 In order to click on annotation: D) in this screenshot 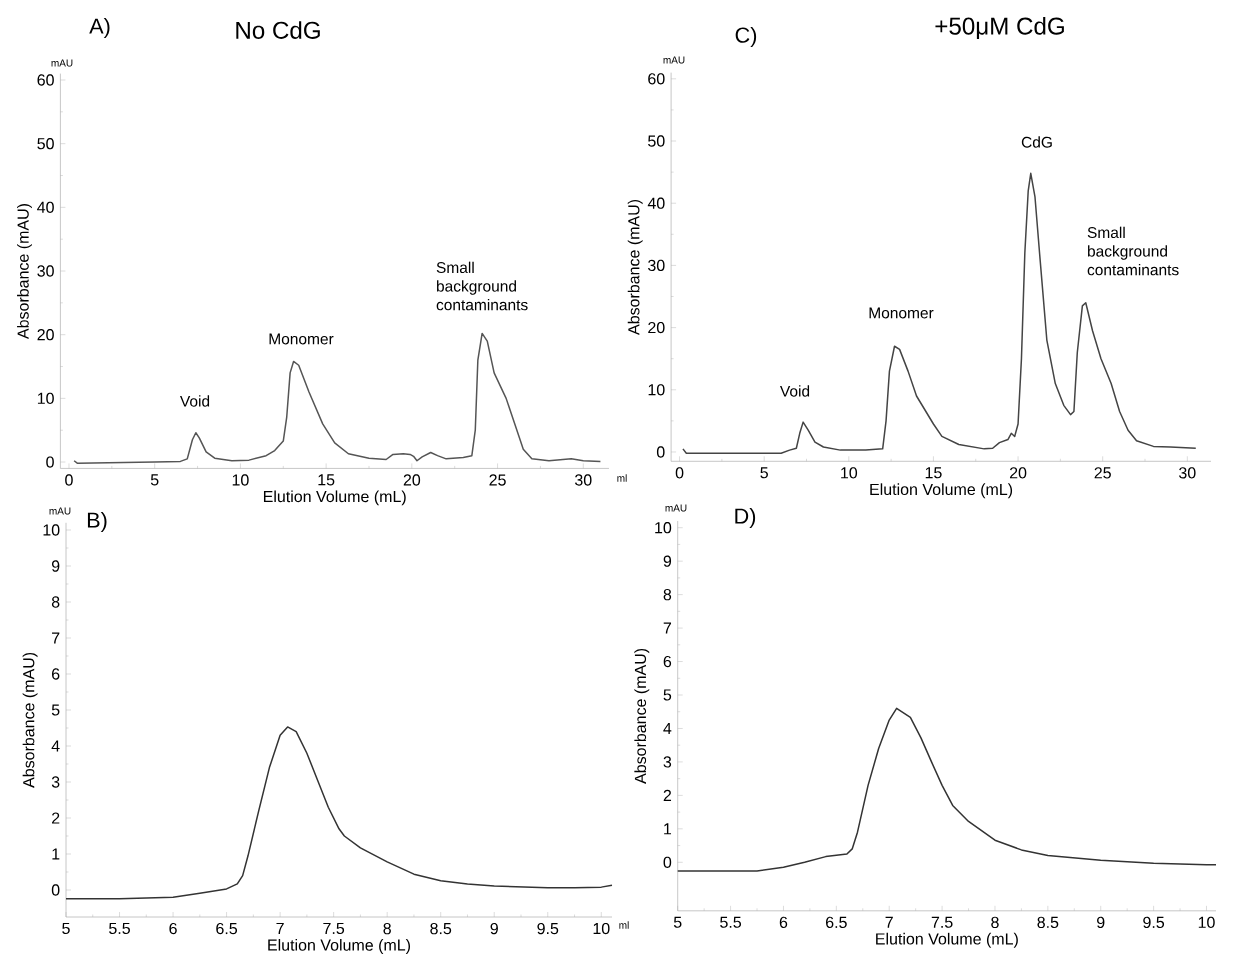, I will do `click(745, 518)`.